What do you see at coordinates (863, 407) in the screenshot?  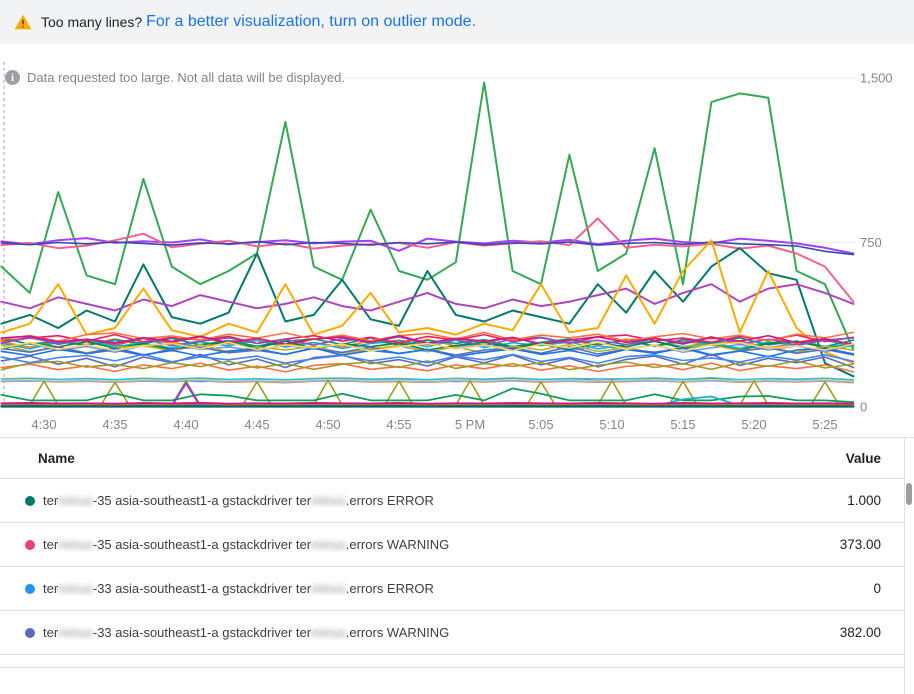 I see `y-axis-label: 0` at bounding box center [863, 407].